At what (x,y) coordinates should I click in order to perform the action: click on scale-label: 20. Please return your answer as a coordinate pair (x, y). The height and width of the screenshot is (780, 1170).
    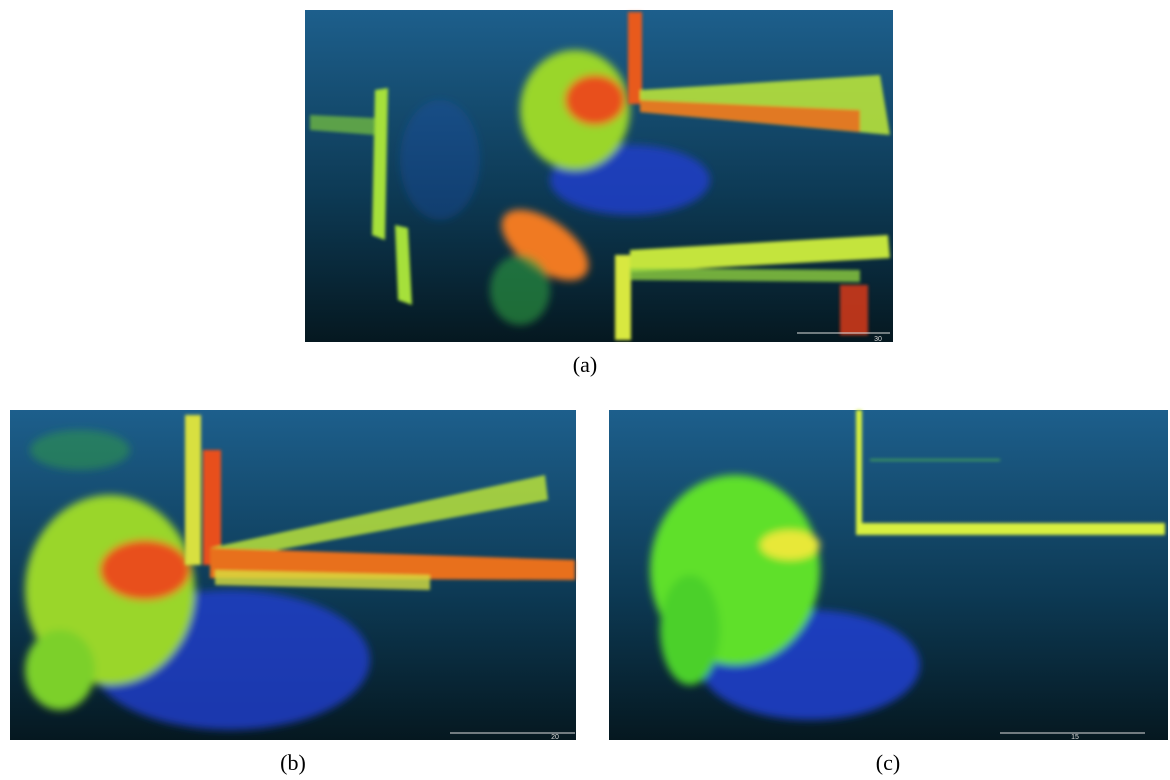
    Looking at the image, I should click on (555, 737).